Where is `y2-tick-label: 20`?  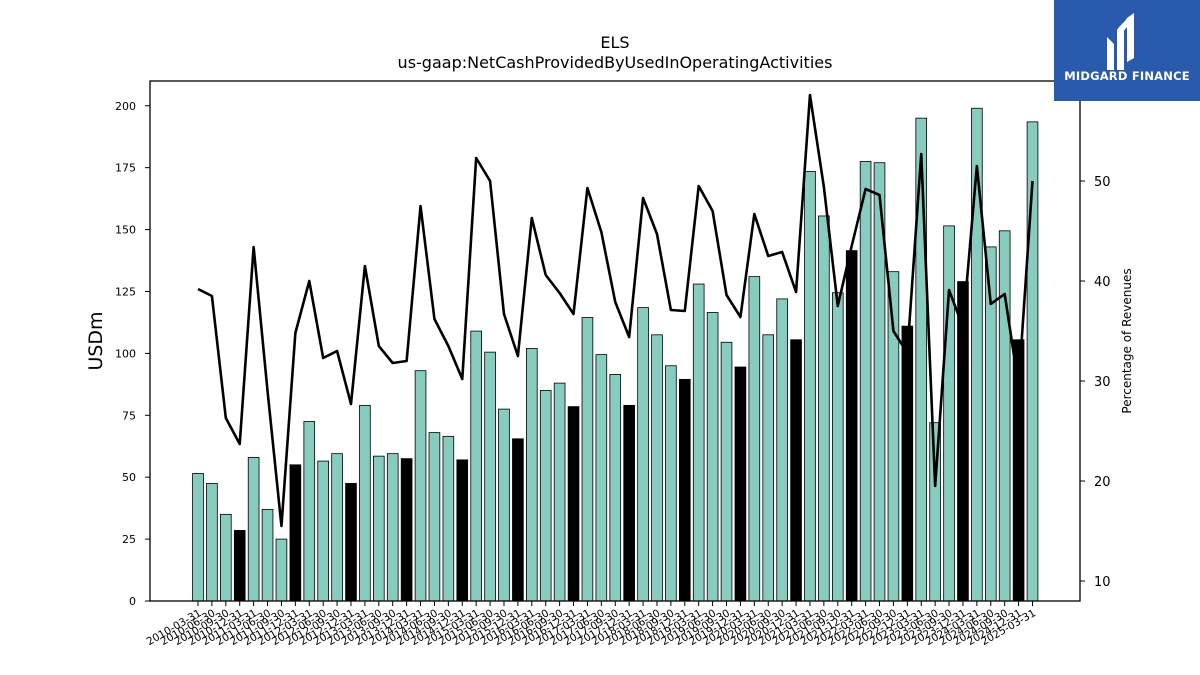 y2-tick-label: 20 is located at coordinates (1102, 482).